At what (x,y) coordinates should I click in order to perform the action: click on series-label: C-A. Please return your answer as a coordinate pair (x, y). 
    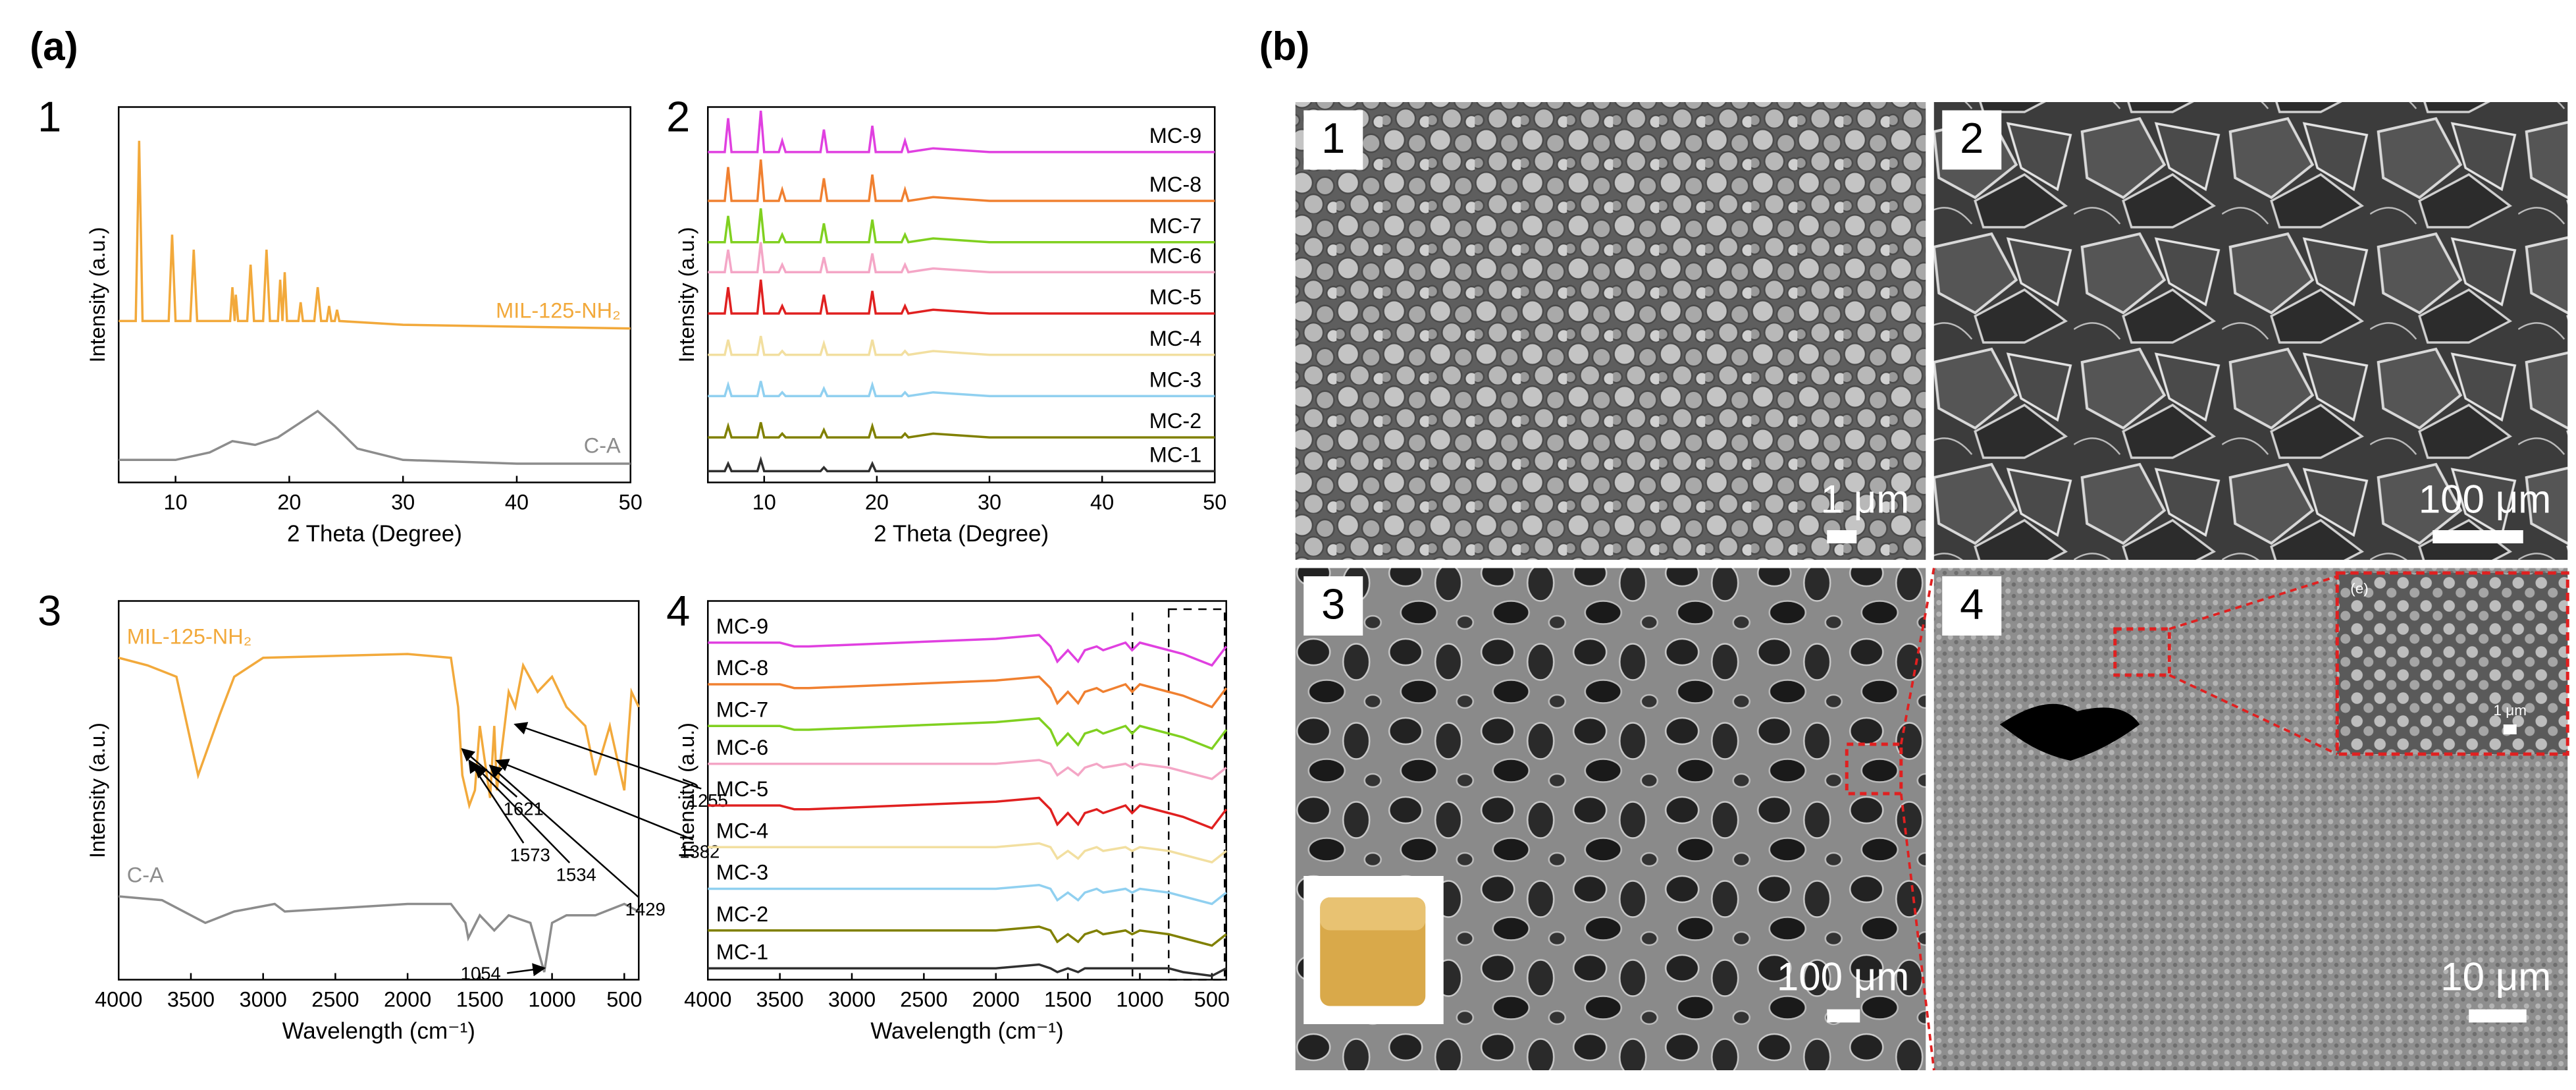
    Looking at the image, I should click on (145, 875).